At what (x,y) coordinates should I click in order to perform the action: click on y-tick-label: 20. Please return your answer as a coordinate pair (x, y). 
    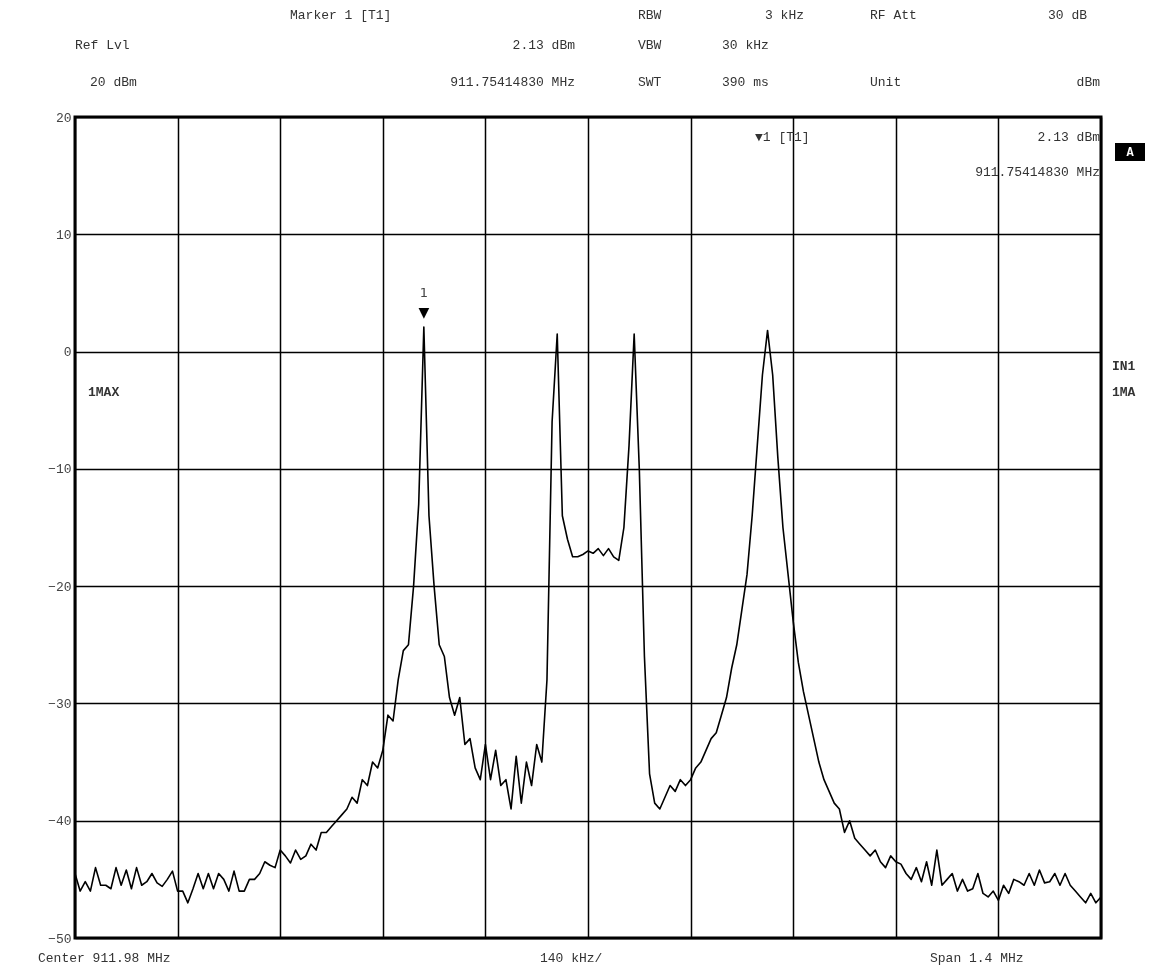
    Looking at the image, I should click on (63, 118).